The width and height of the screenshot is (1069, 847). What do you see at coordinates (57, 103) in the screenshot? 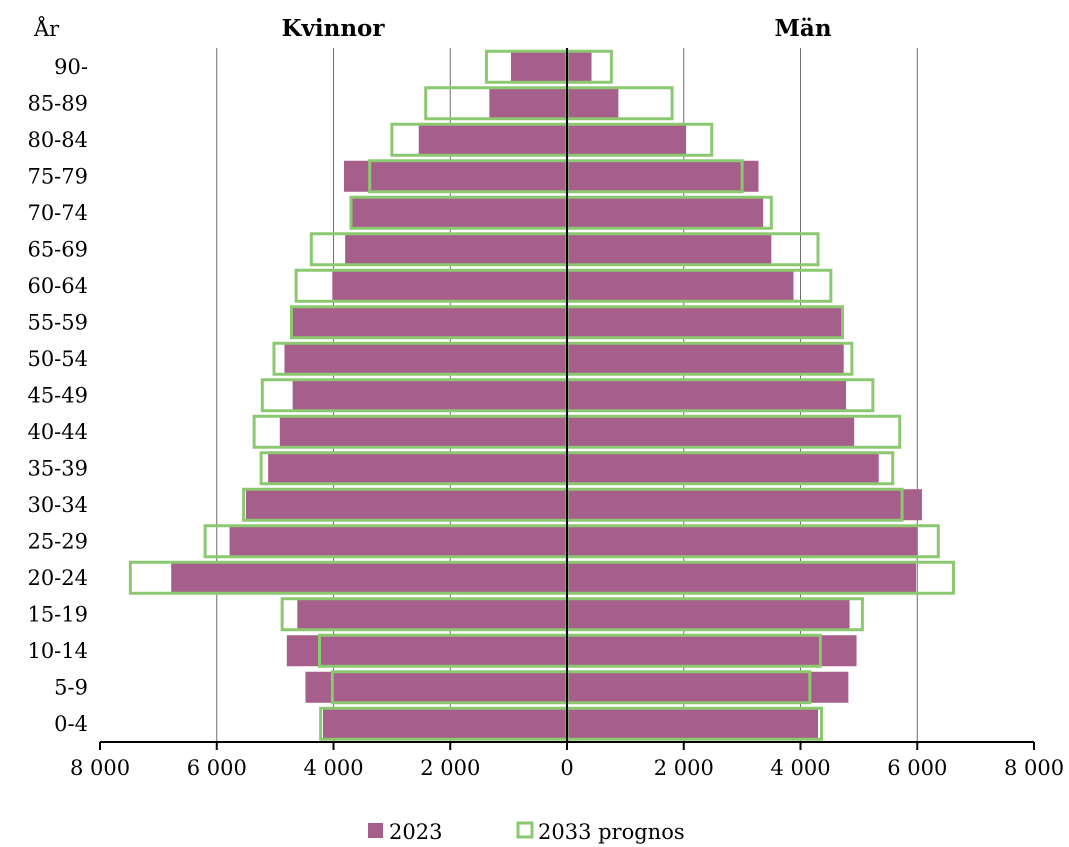
I see `age-label-85-89: 85-89` at bounding box center [57, 103].